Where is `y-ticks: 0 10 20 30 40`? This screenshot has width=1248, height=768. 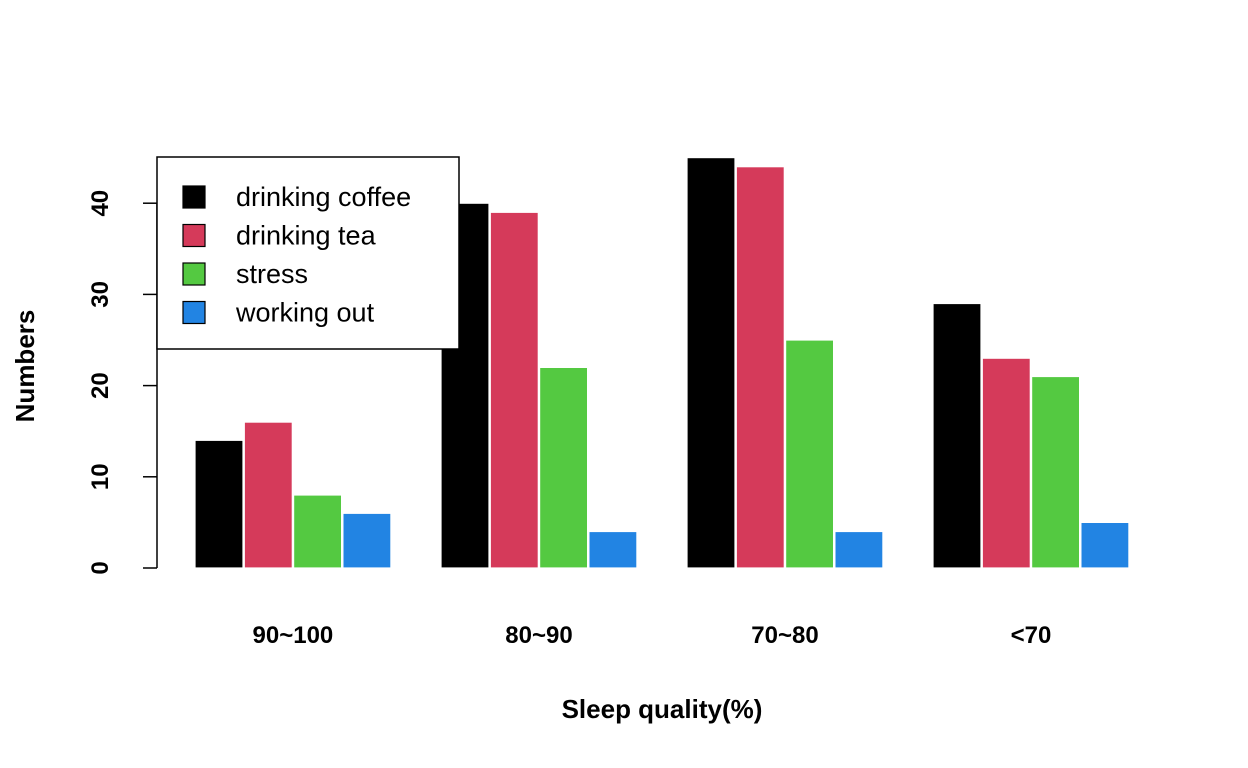 y-ticks: 0 10 20 30 40 is located at coordinates (122, 382).